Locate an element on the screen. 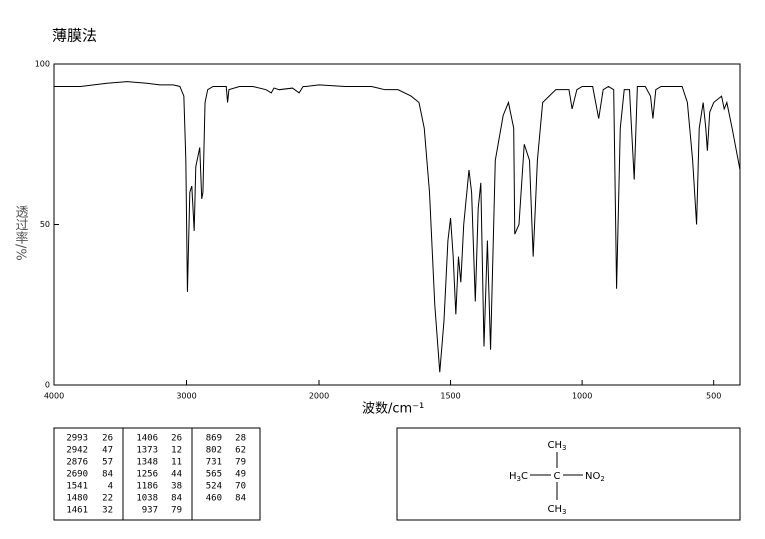 The width and height of the screenshot is (765, 539). subscript: 2 is located at coordinates (602, 479).